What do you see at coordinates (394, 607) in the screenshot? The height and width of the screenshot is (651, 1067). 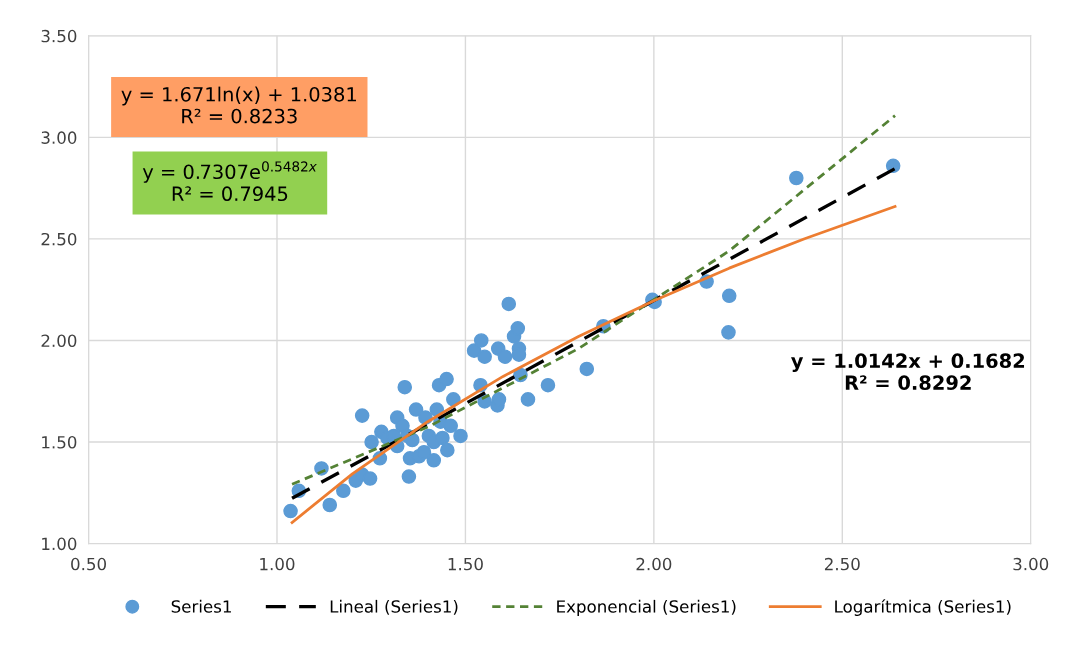 I see `legend-label: Lineal (Series1)` at bounding box center [394, 607].